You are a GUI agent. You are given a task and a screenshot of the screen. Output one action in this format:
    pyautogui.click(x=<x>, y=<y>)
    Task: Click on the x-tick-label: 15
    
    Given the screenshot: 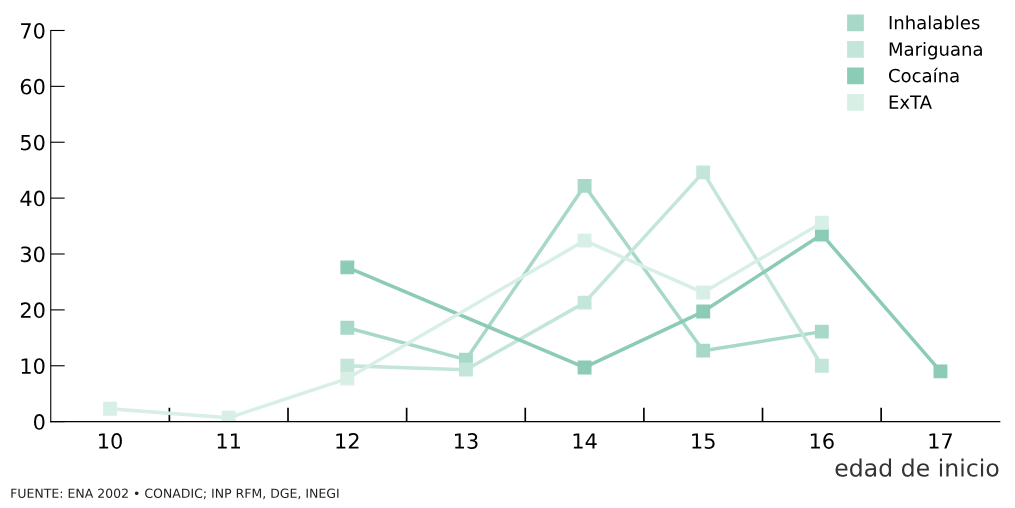 What is the action you would take?
    pyautogui.click(x=703, y=441)
    